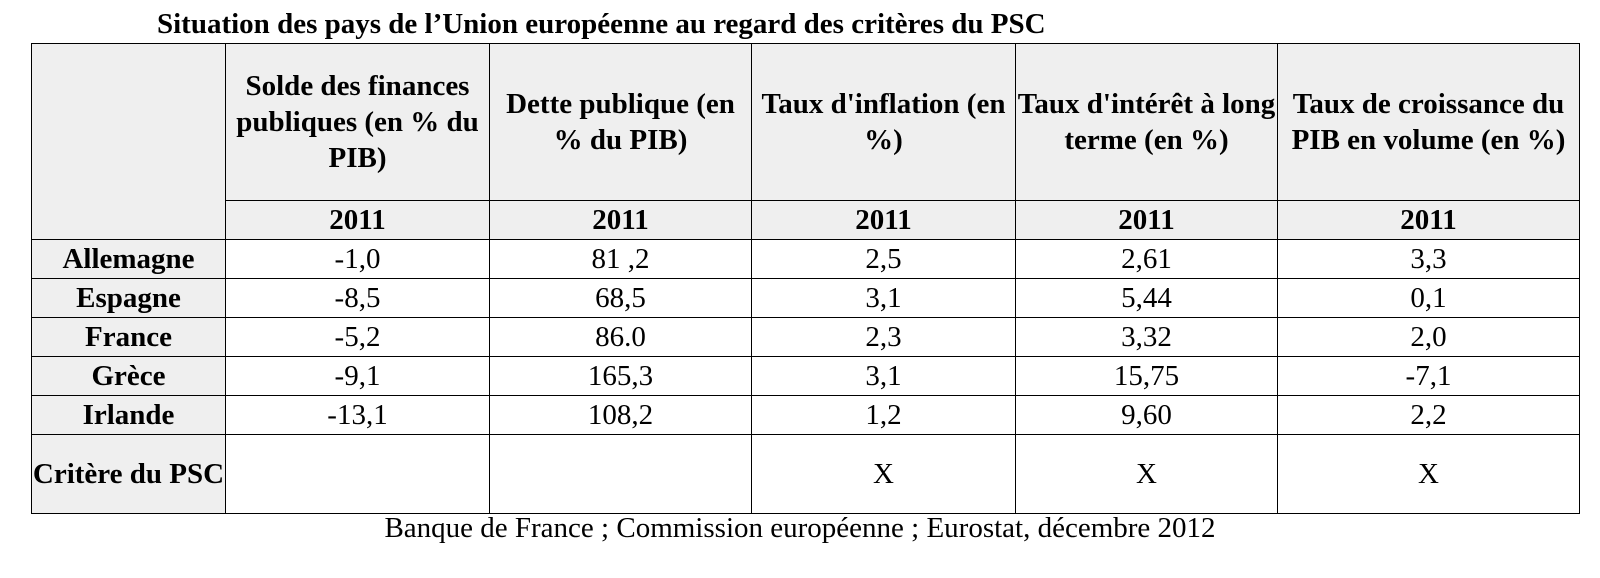  I want to click on data-cell: 86.0, so click(620, 337).